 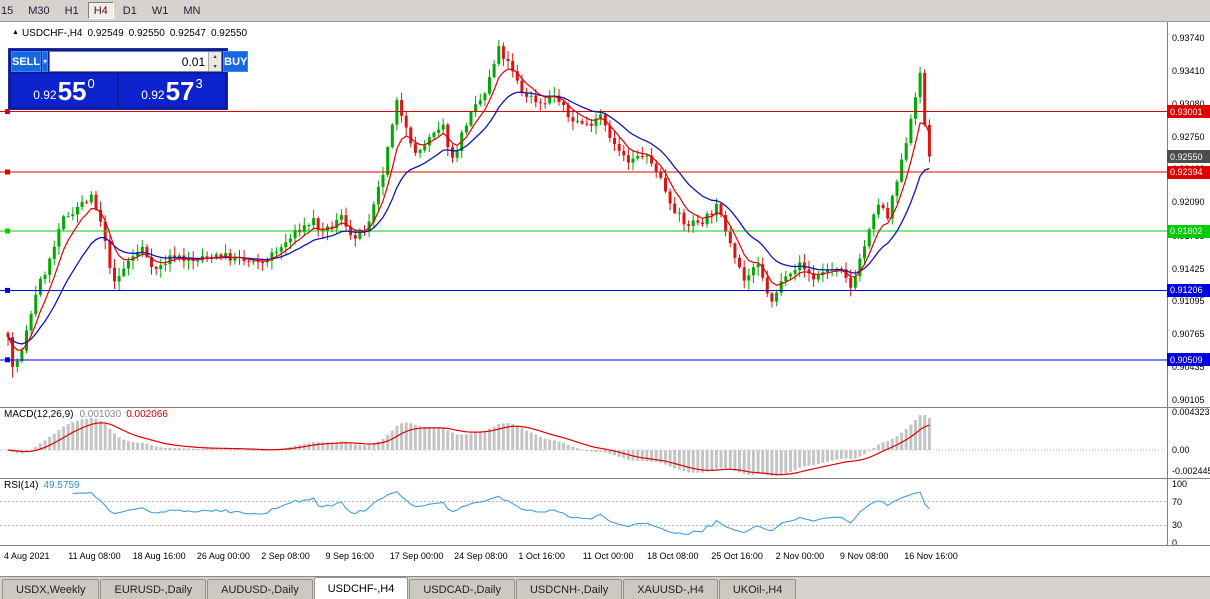 I want to click on volume-dropdown-button: ▾, so click(x=45, y=61).